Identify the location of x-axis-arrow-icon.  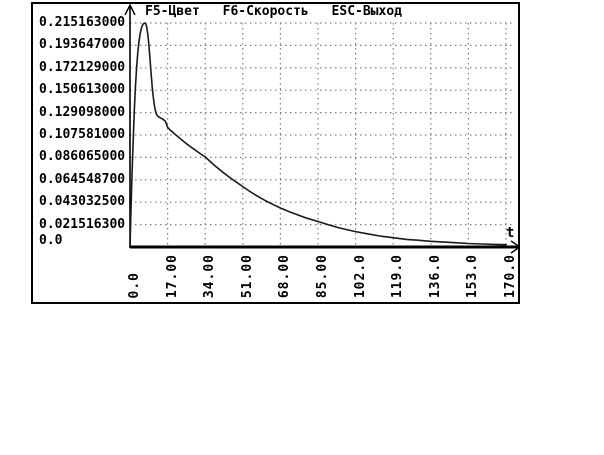
(514, 247).